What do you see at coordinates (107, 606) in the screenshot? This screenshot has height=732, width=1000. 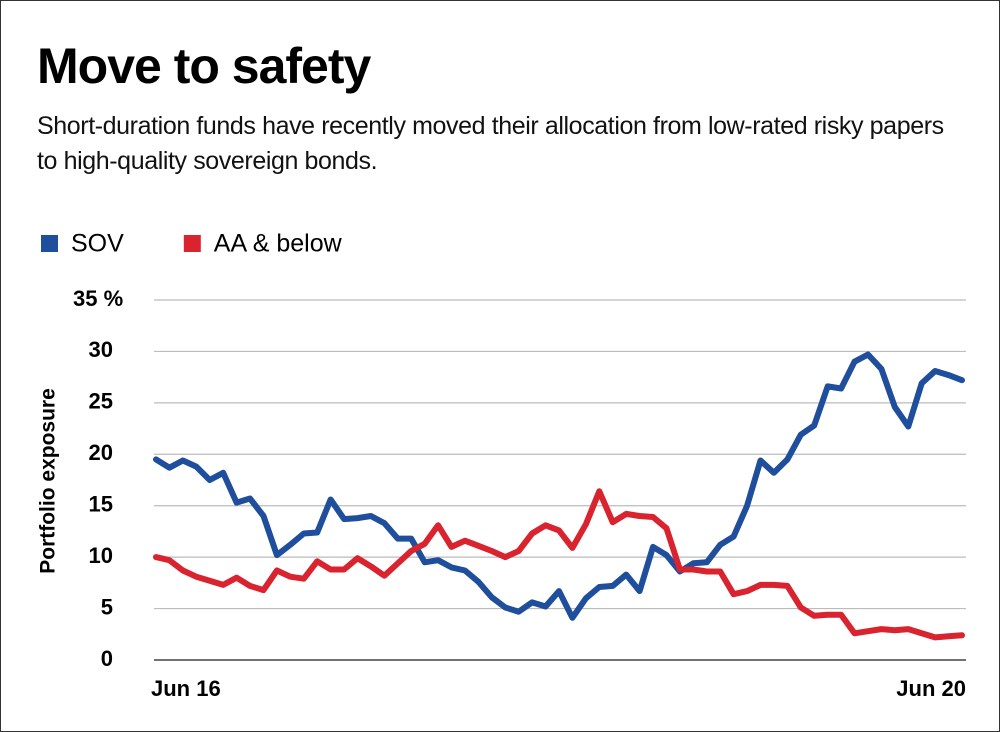 I see `y-tick-label: 5` at bounding box center [107, 606].